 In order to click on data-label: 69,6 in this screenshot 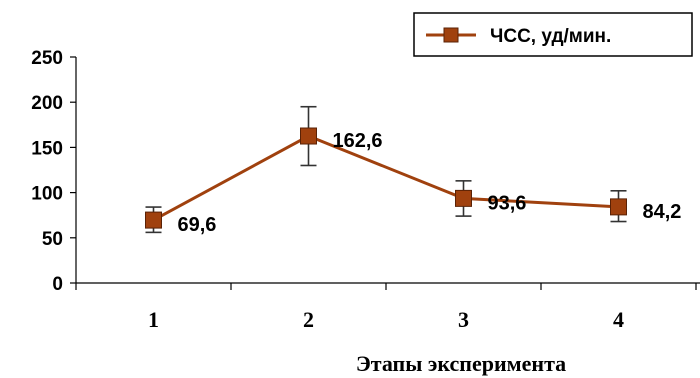, I will do `click(197, 225)`.